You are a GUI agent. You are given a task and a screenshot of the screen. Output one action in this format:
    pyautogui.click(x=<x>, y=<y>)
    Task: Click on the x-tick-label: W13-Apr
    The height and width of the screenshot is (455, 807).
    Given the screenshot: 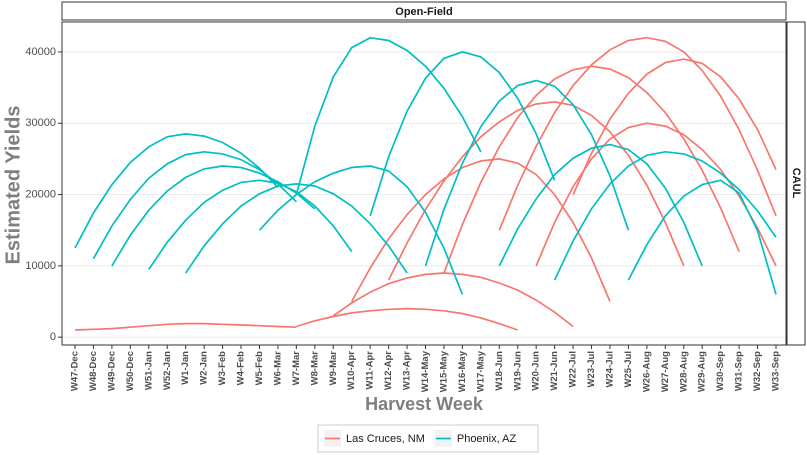 What is the action you would take?
    pyautogui.click(x=407, y=370)
    